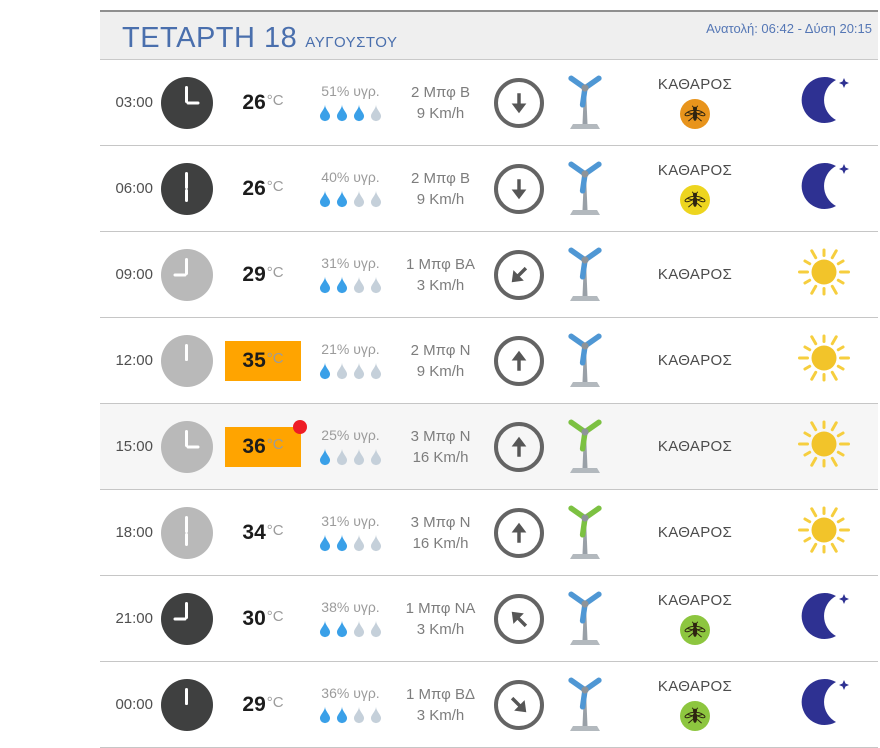 The width and height of the screenshot is (880, 748). I want to click on temperature-value: 35 °C, so click(263, 360).